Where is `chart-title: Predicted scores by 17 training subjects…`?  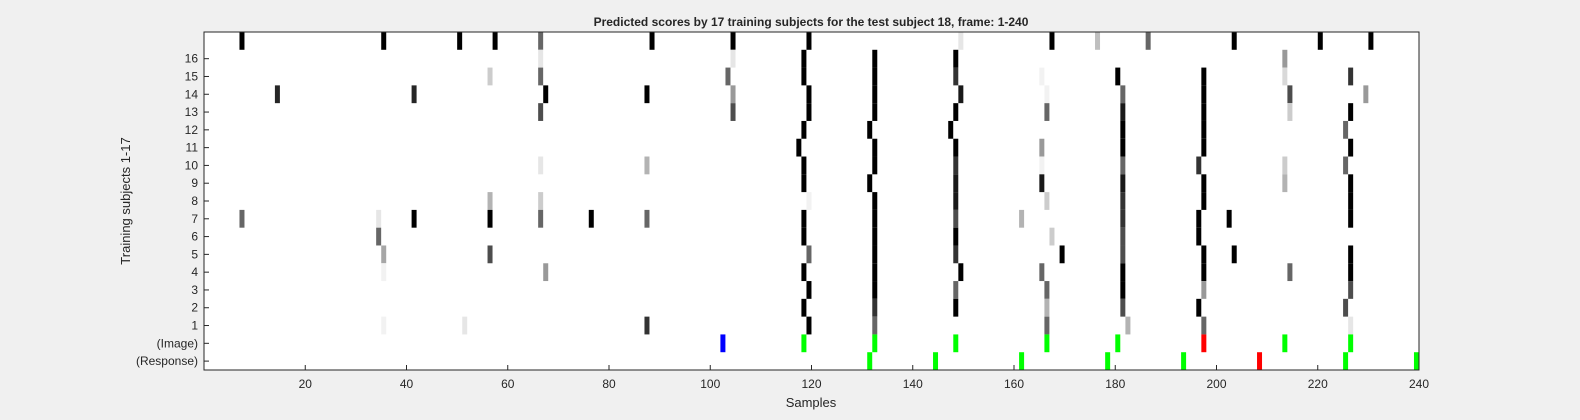
chart-title: Predicted scores by 17 training subjects… is located at coordinates (811, 22).